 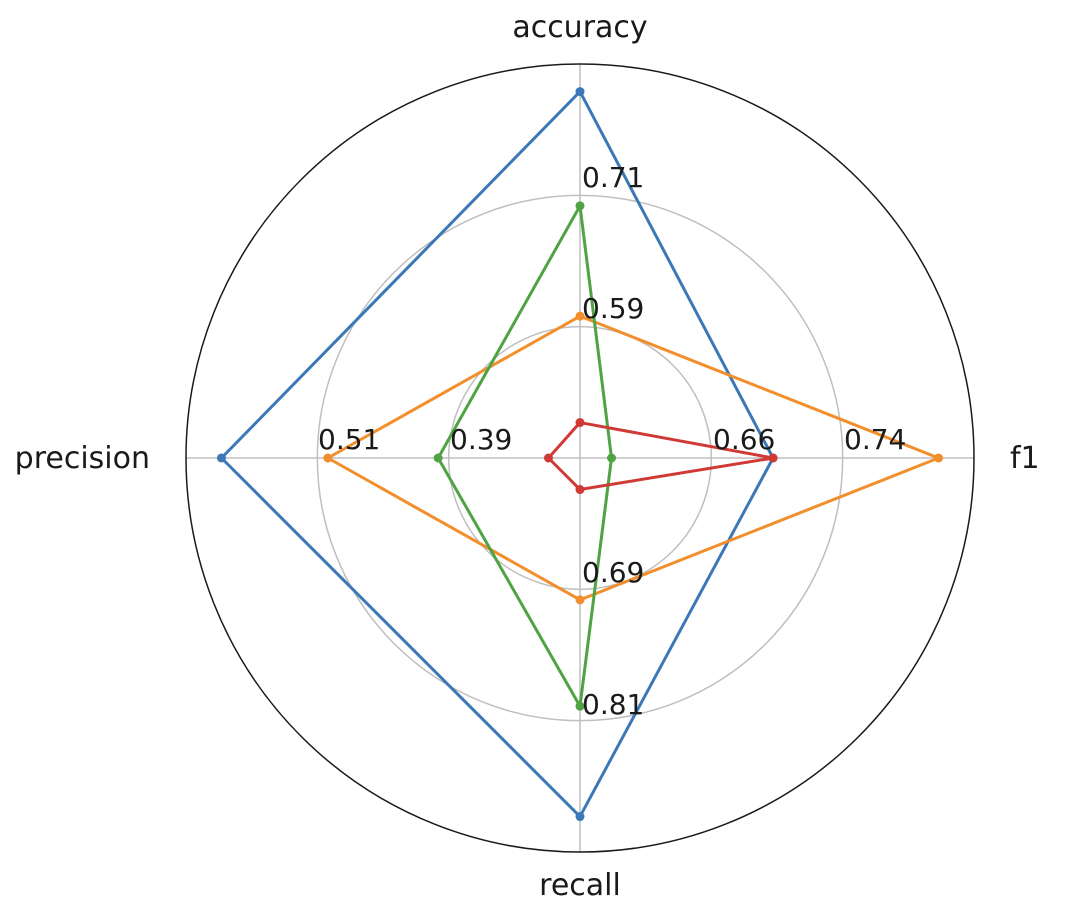 I want to click on axis-label-precision: precision, so click(x=82, y=458).